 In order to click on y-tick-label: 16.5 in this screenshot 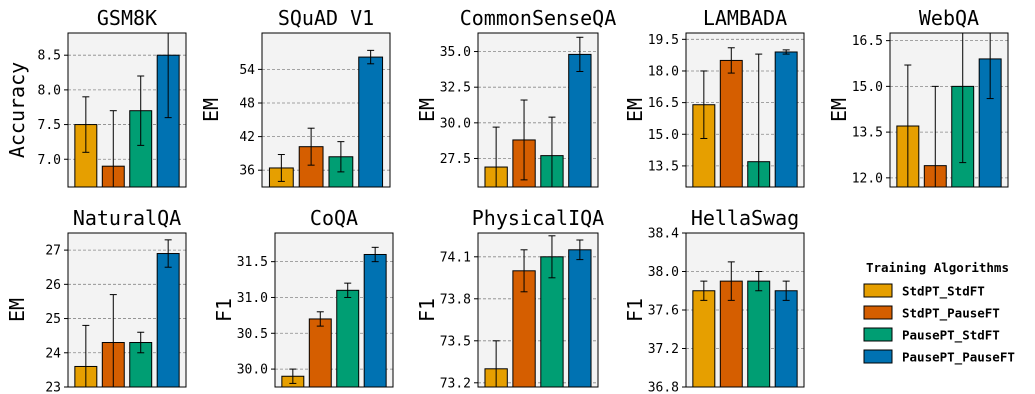, I will do `click(663, 103)`.